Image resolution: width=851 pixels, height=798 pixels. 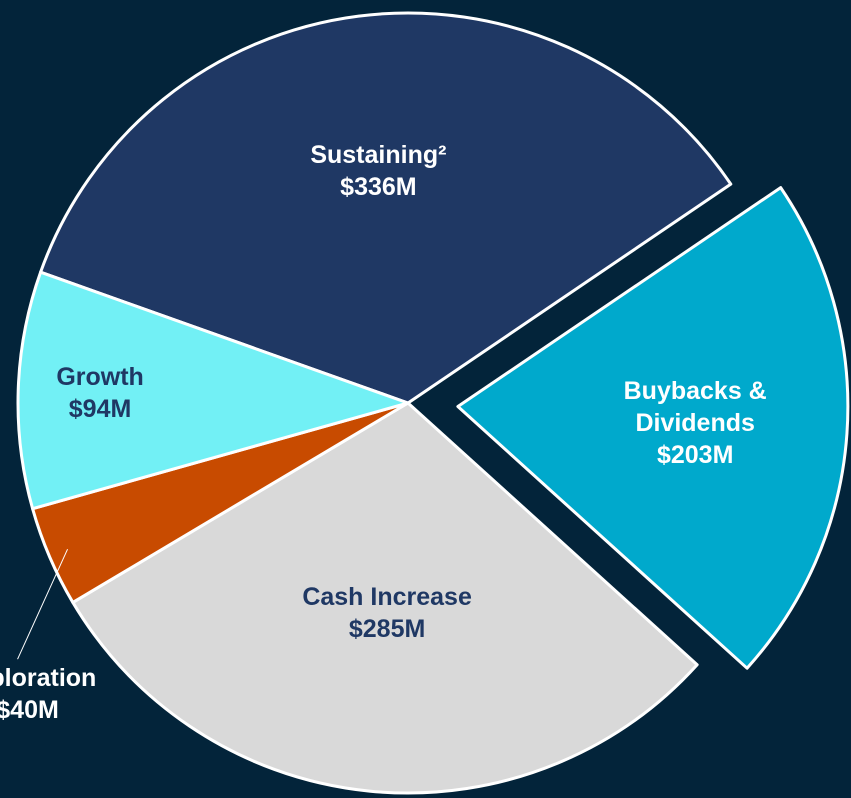 What do you see at coordinates (213, 390) in the screenshot?
I see `pie-slice` at bounding box center [213, 390].